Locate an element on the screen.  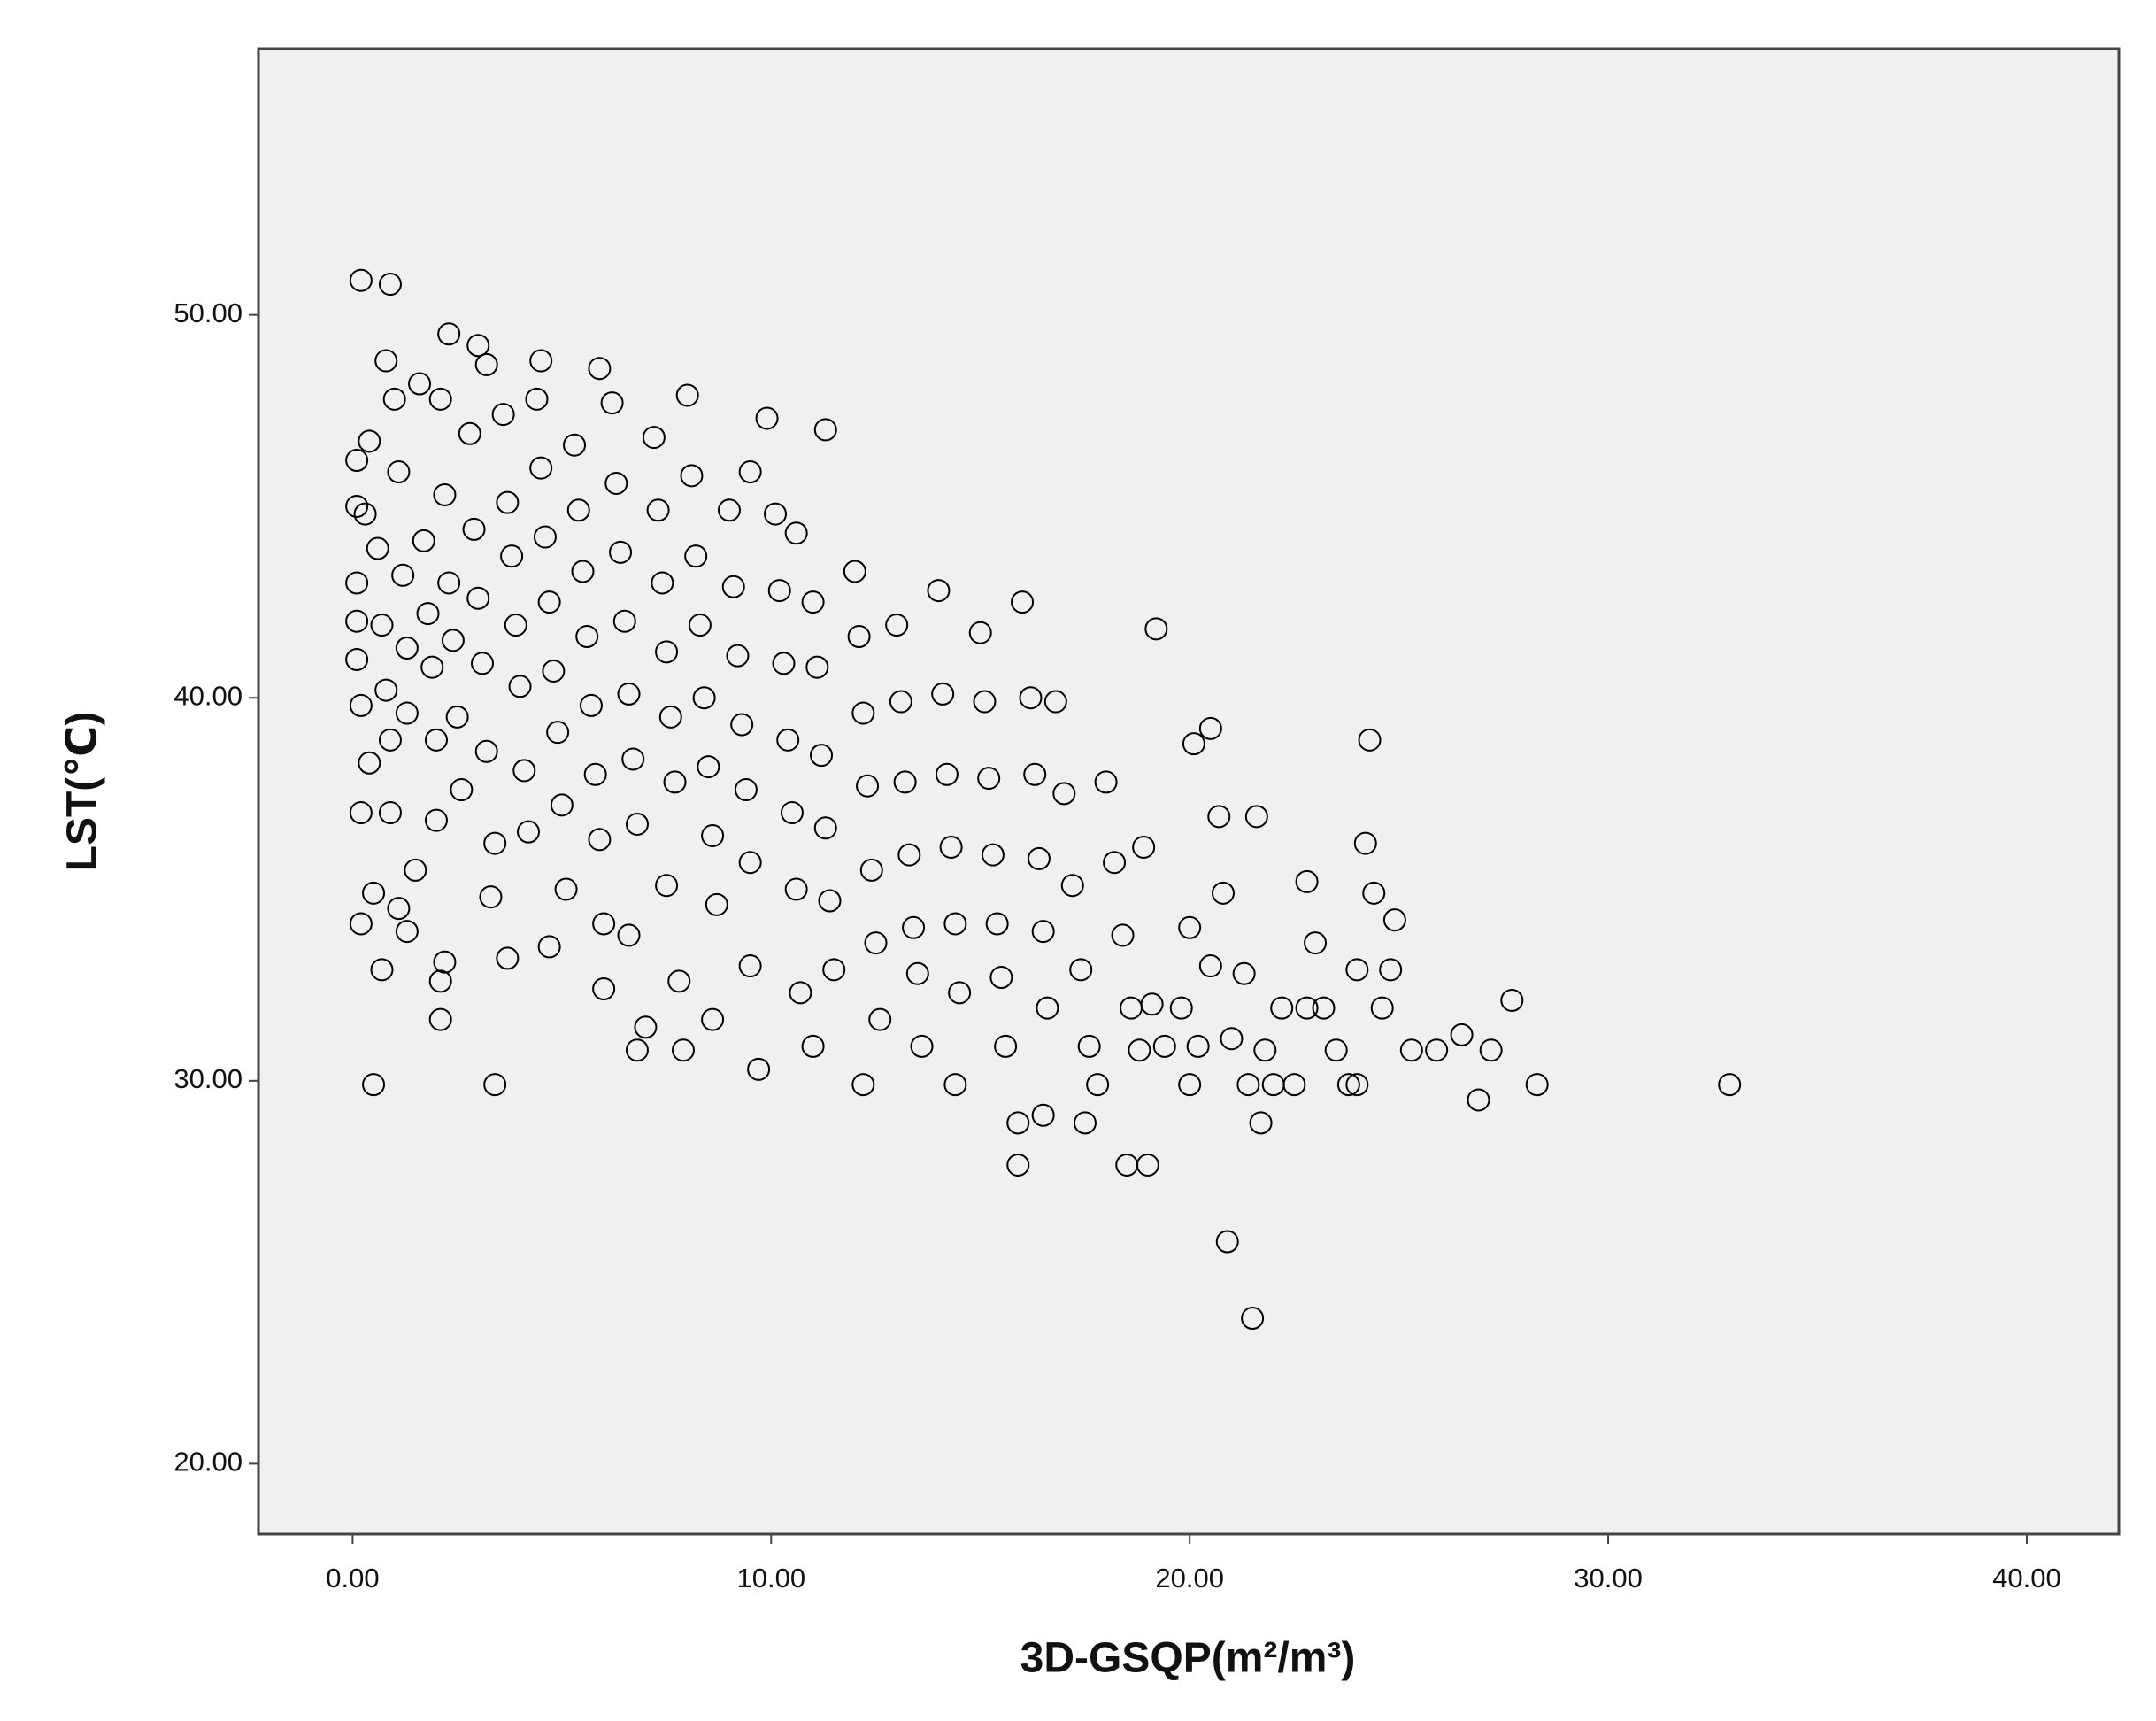
x-axis-title: 3D-GSQP(m²/m³) is located at coordinates (1188, 1658).